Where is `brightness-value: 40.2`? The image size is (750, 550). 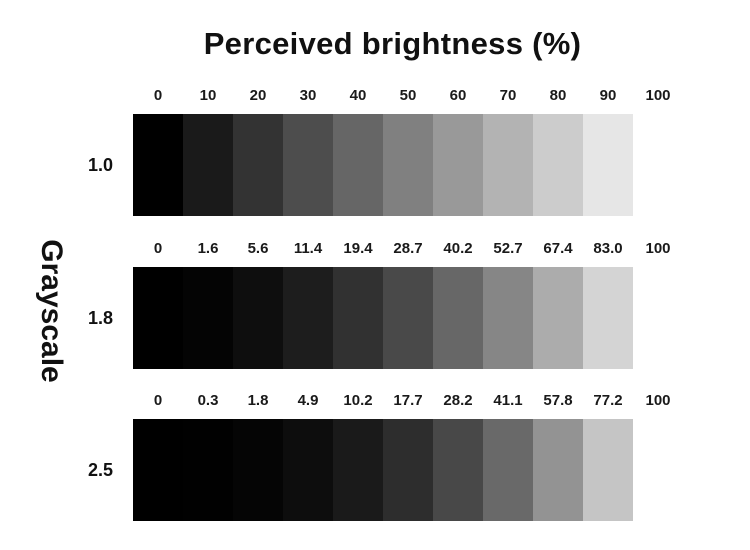 brightness-value: 40.2 is located at coordinates (458, 248).